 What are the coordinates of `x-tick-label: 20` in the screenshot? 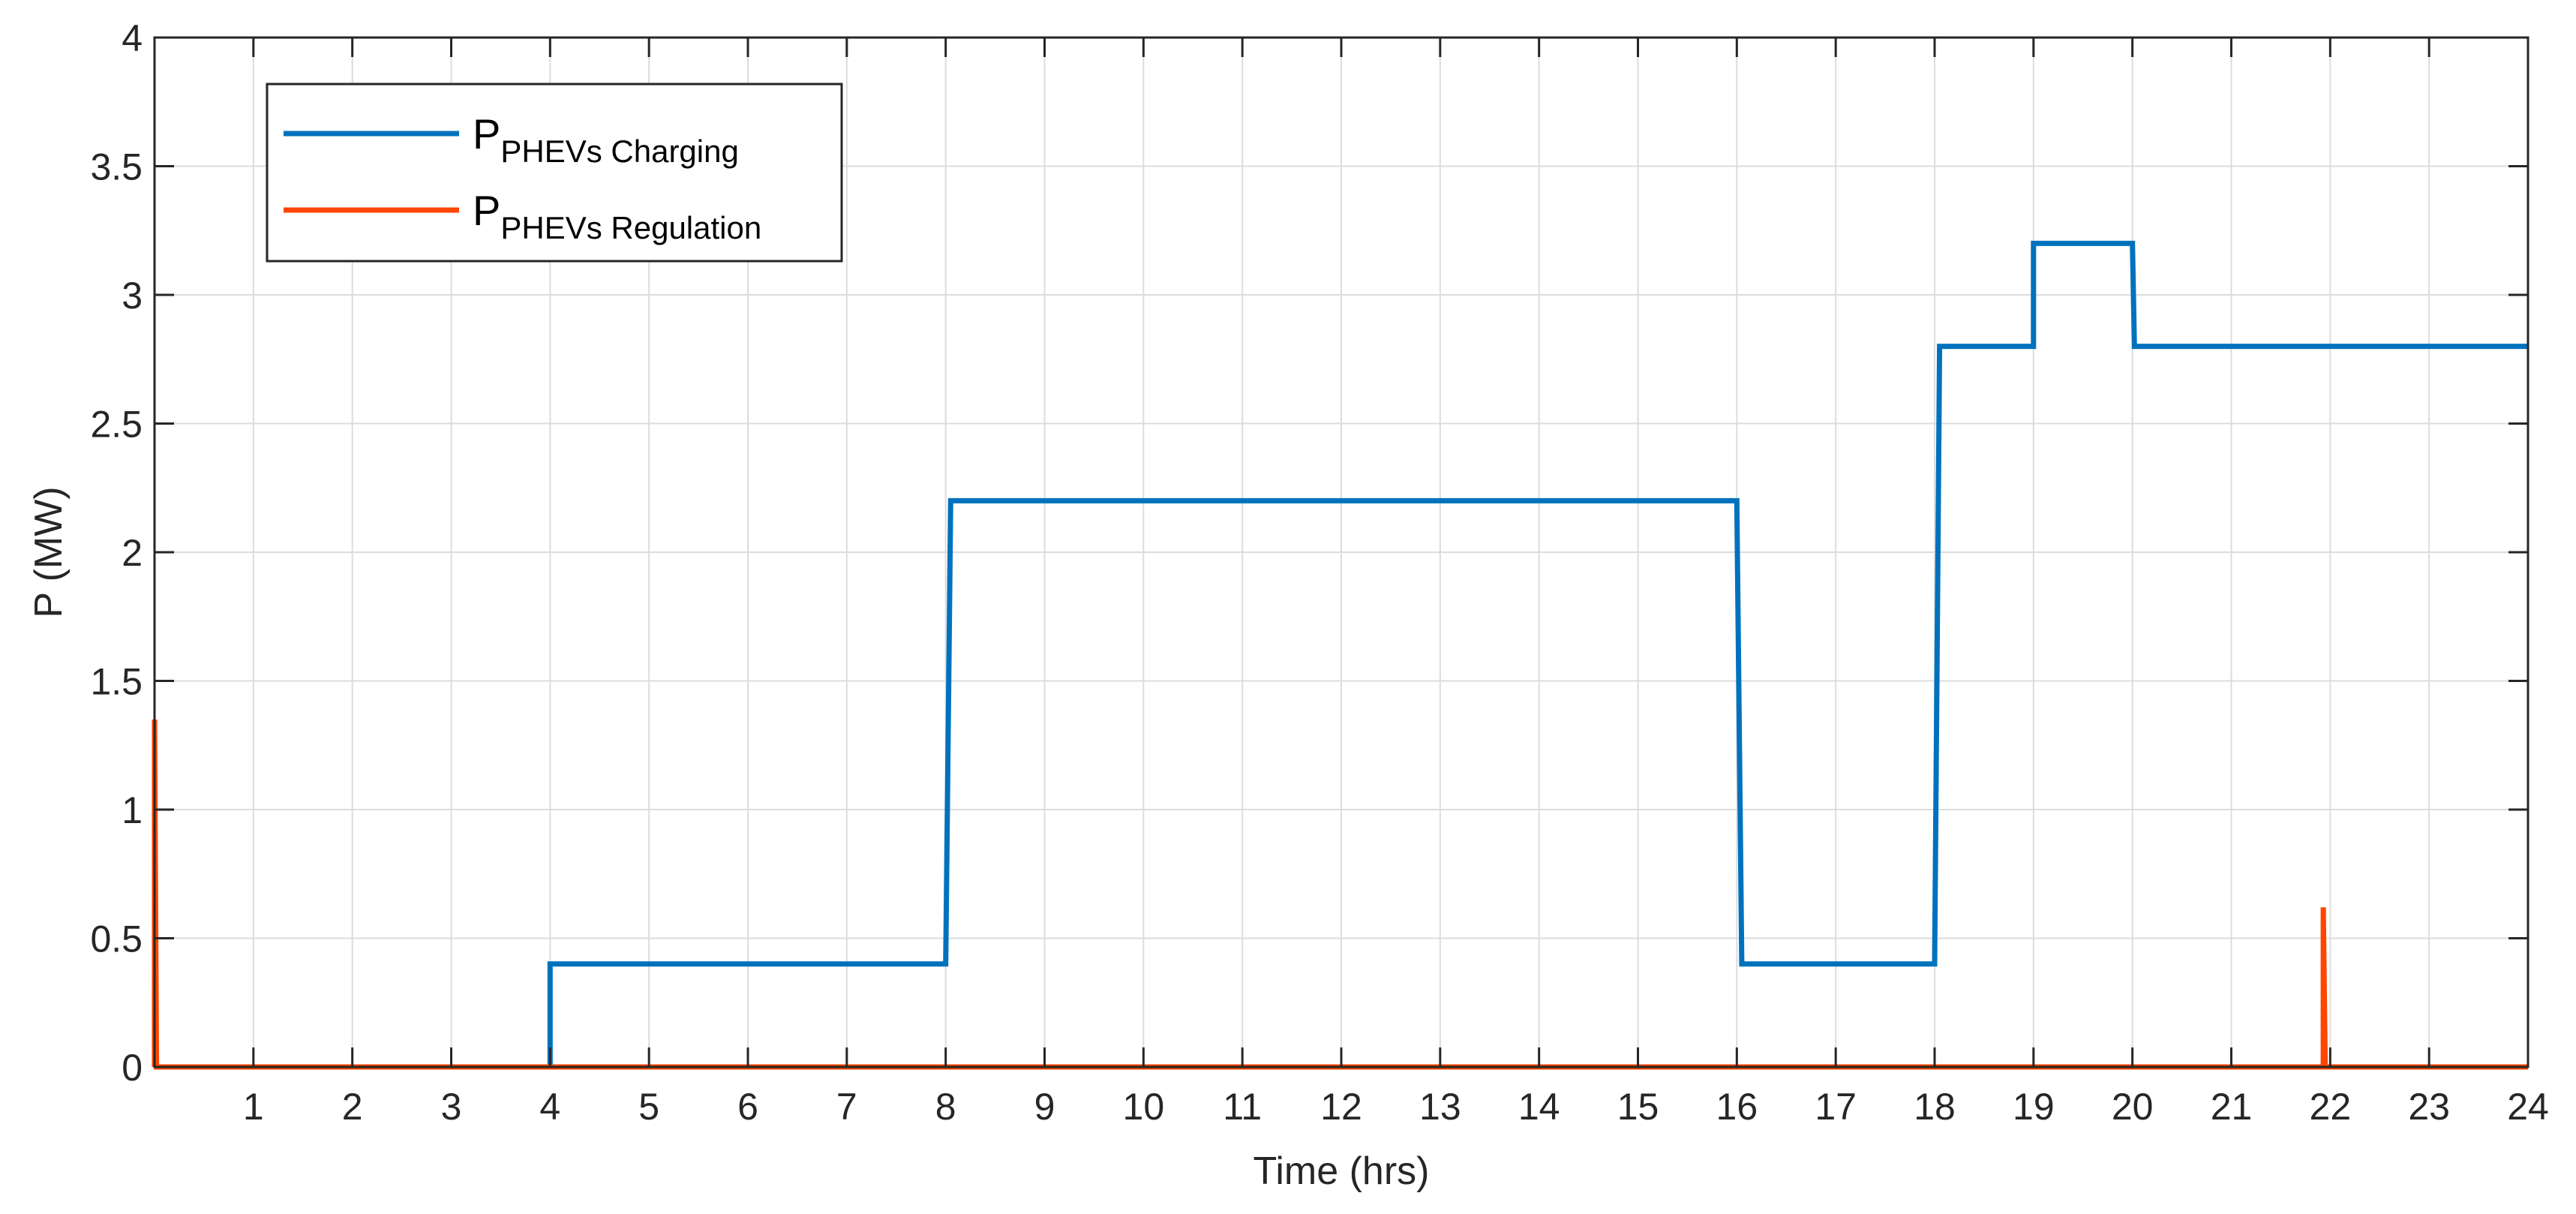 It's located at (2133, 1107).